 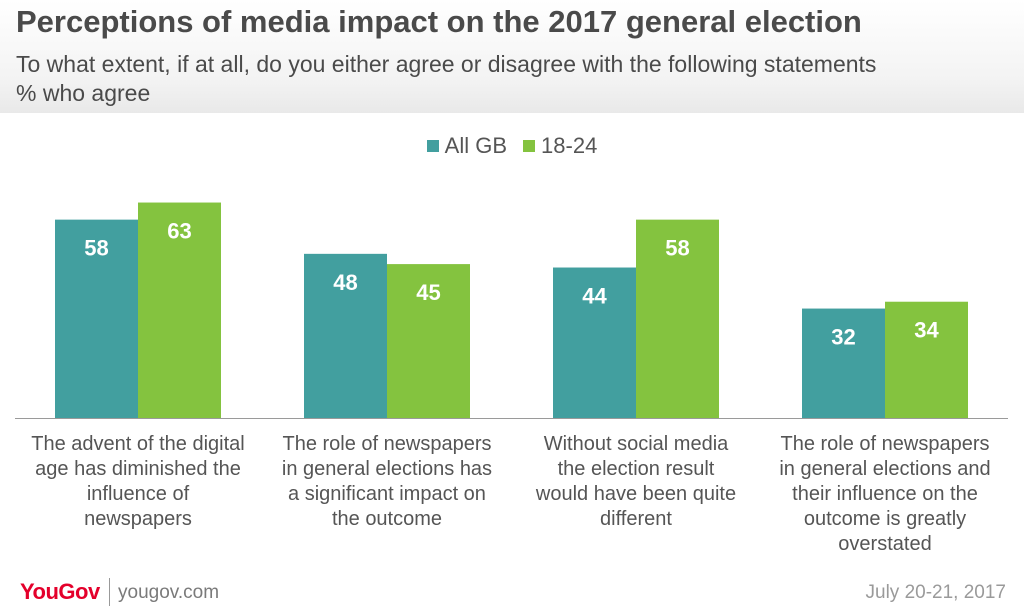 I want to click on data-label-18-24-1: 63, so click(x=179, y=231).